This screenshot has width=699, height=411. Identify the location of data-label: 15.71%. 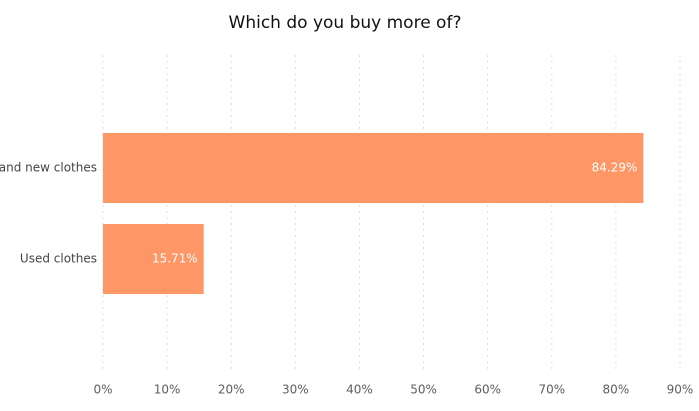
(175, 259).